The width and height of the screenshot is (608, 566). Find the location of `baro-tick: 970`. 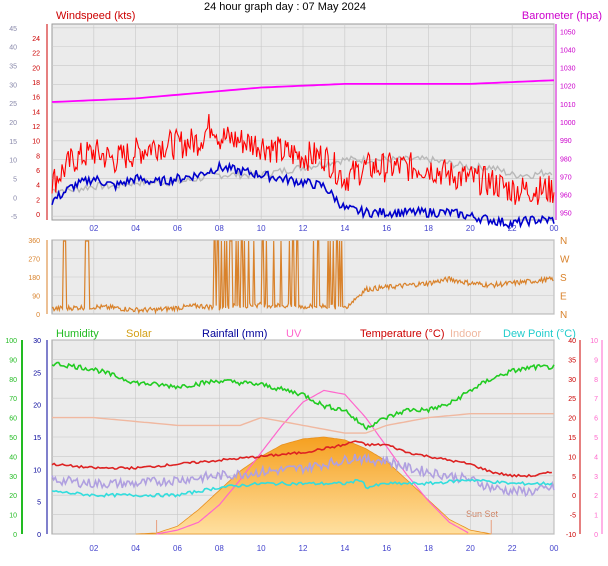

baro-tick: 970 is located at coordinates (566, 177).